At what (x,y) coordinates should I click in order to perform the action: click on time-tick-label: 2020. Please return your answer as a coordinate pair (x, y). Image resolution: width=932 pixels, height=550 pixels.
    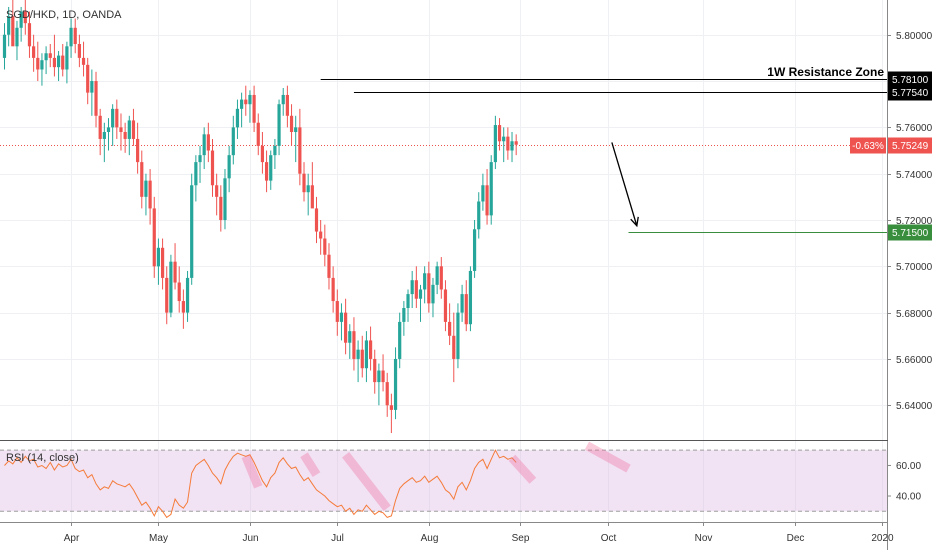
    Looking at the image, I should click on (882, 538).